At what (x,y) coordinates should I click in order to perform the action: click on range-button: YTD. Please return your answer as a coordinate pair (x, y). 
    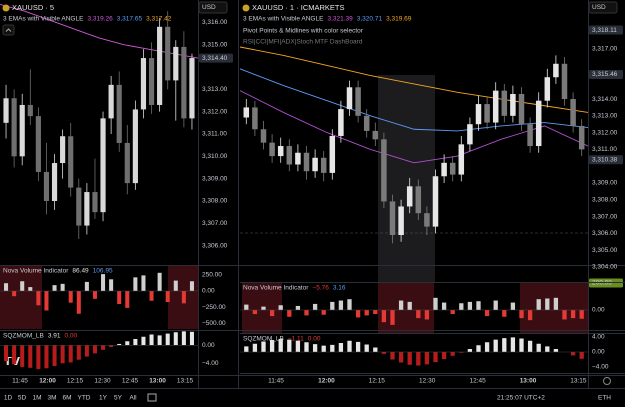
    Looking at the image, I should click on (84, 398).